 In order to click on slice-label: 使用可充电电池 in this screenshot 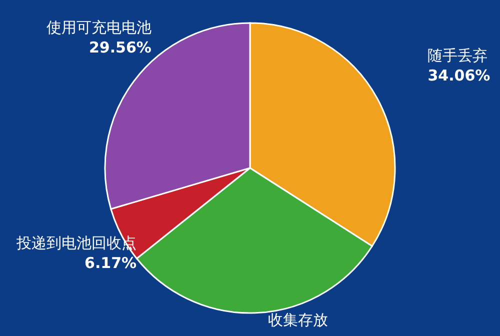, I will do `click(99, 27)`.